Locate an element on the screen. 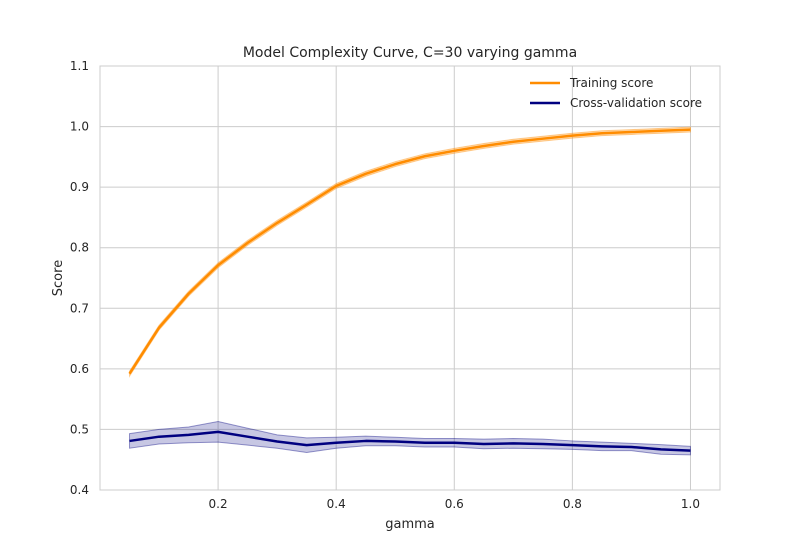 This screenshot has height=550, width=800. y-tick-label: 0.9 is located at coordinates (79, 187).